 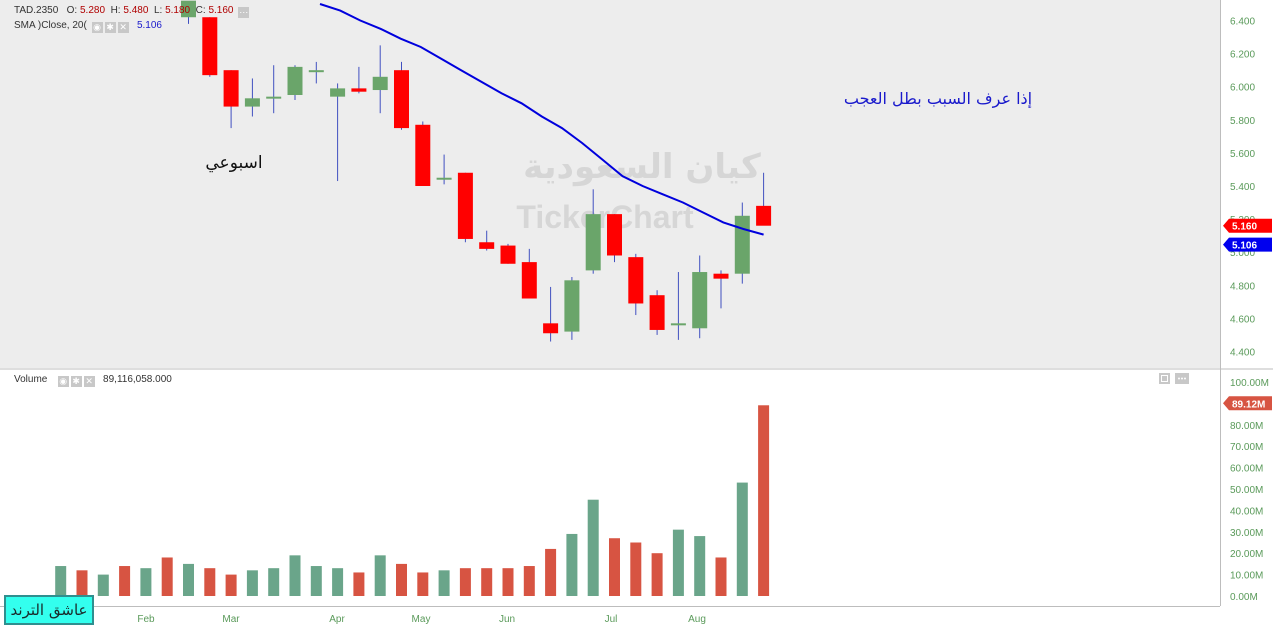 I want to click on volume-header: Volume ◉ ✱ ✕ 89,116,058.000, so click(x=93, y=380).